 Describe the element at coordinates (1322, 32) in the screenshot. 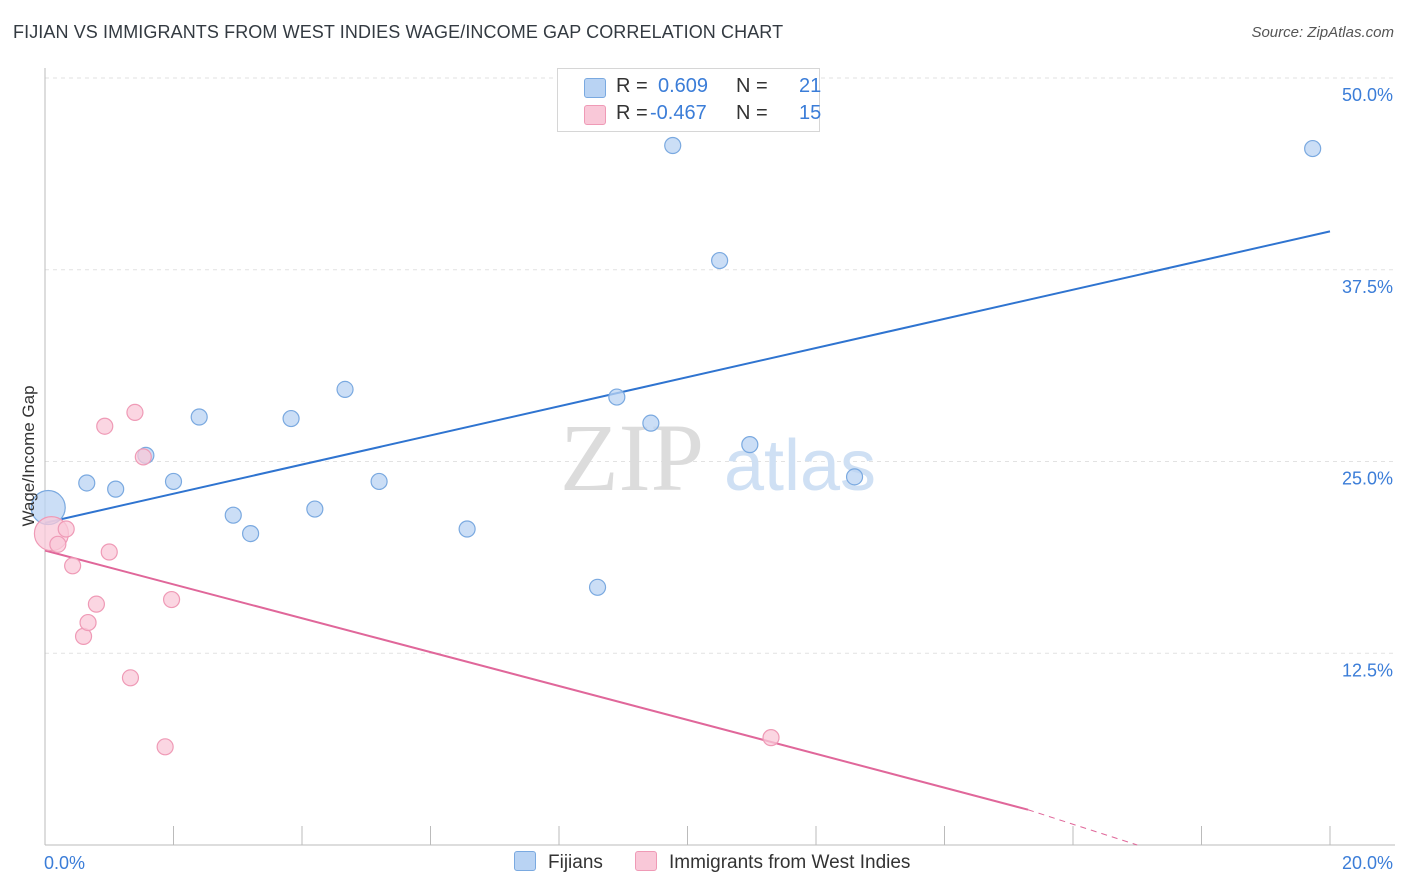

I see `source-credit: Source: ZipAtlas.com` at that location.